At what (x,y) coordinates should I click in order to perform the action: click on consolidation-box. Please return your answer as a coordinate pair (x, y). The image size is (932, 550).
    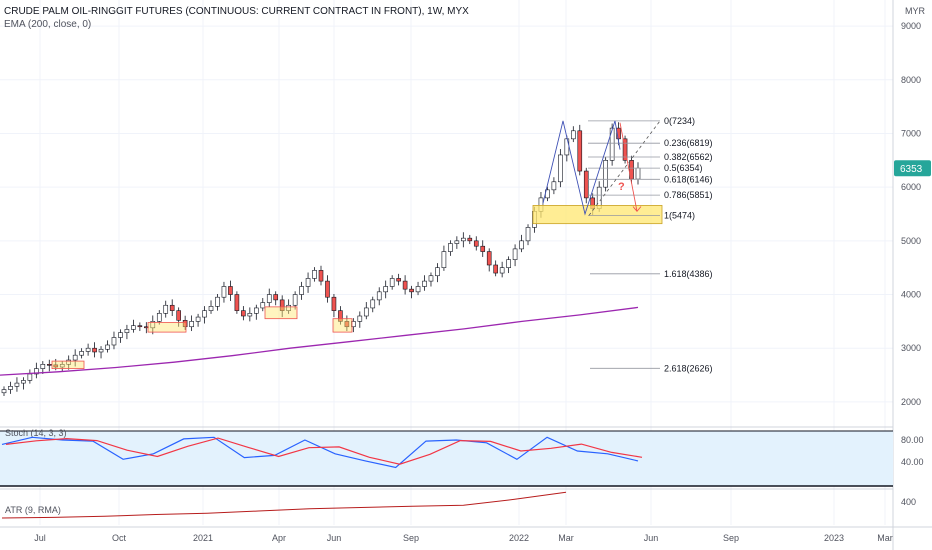
    Looking at the image, I should click on (68, 365).